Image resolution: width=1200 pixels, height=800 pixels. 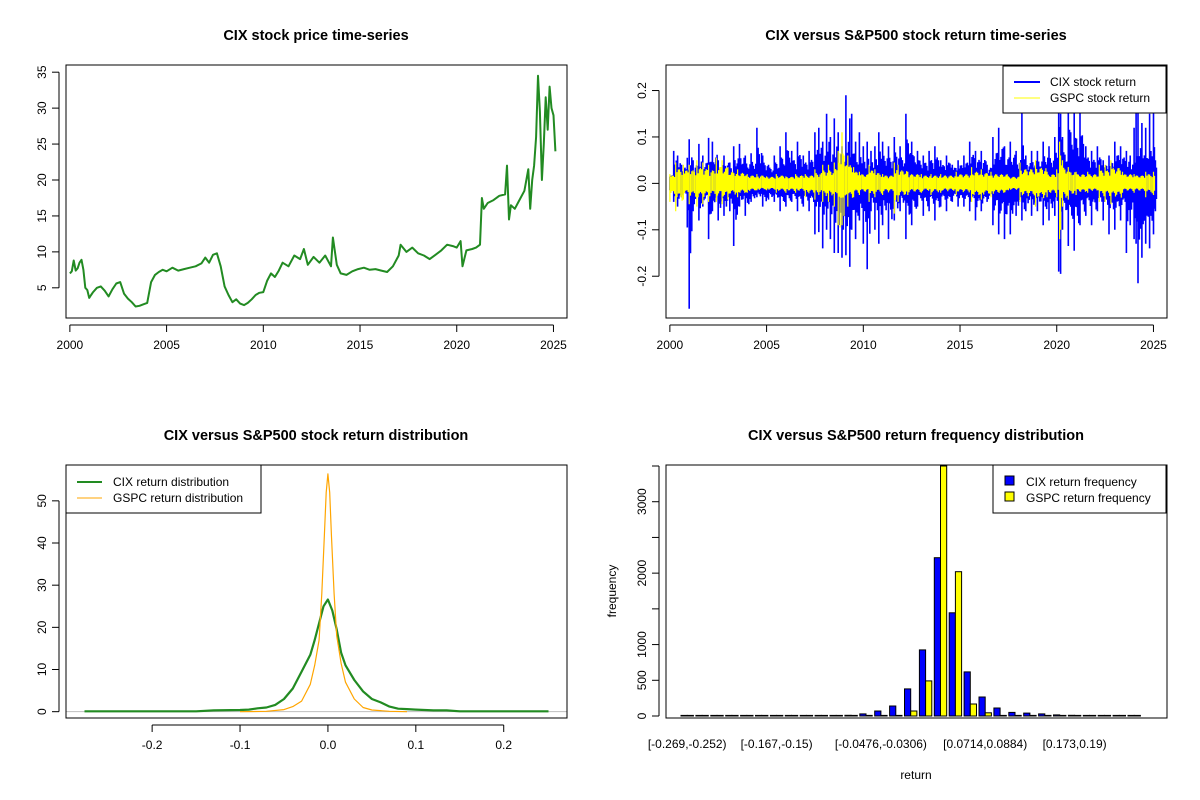 What do you see at coordinates (612, 591) in the screenshot?
I see `y-axis-label-histogram: frequency` at bounding box center [612, 591].